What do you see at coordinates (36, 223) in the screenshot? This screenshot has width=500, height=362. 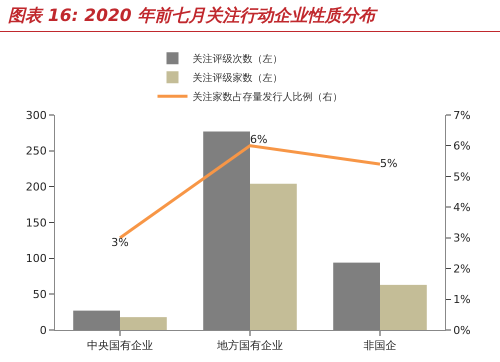 I see `y-tick-label: 150` at bounding box center [36, 223].